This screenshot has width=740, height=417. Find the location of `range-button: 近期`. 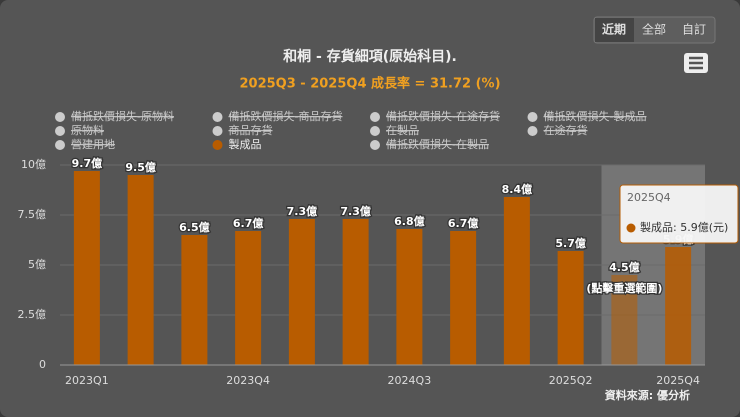

range-button: 近期 is located at coordinates (614, 29).